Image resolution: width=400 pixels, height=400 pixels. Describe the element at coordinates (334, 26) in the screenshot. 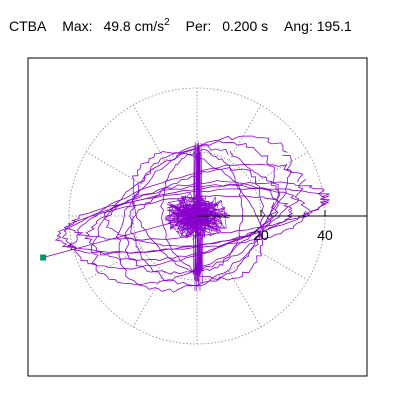

I see `ang-value: 195.1` at that location.